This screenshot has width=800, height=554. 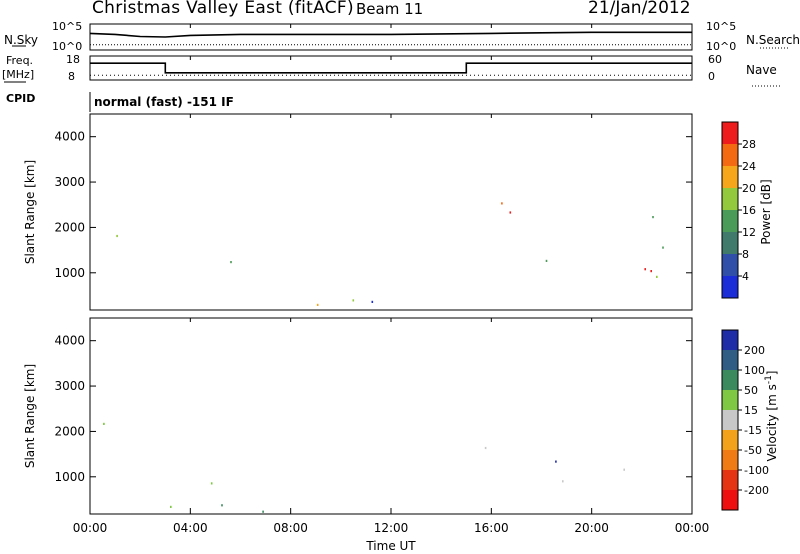 What do you see at coordinates (290, 528) in the screenshot?
I see `time-tick-label: 08:00` at bounding box center [290, 528].